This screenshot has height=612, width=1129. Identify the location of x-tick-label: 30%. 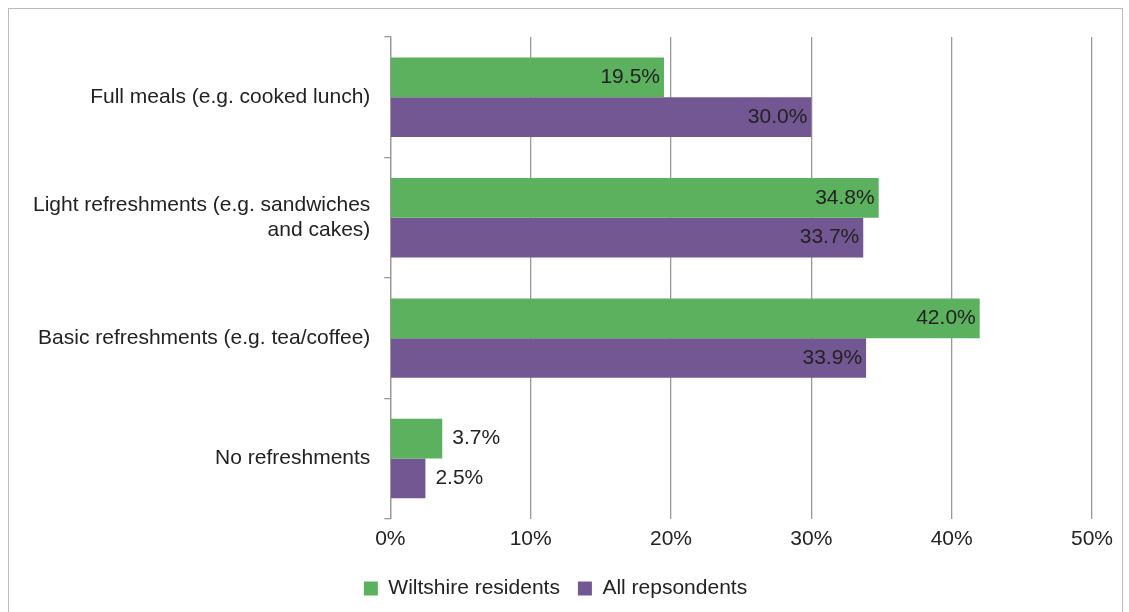
(811, 538).